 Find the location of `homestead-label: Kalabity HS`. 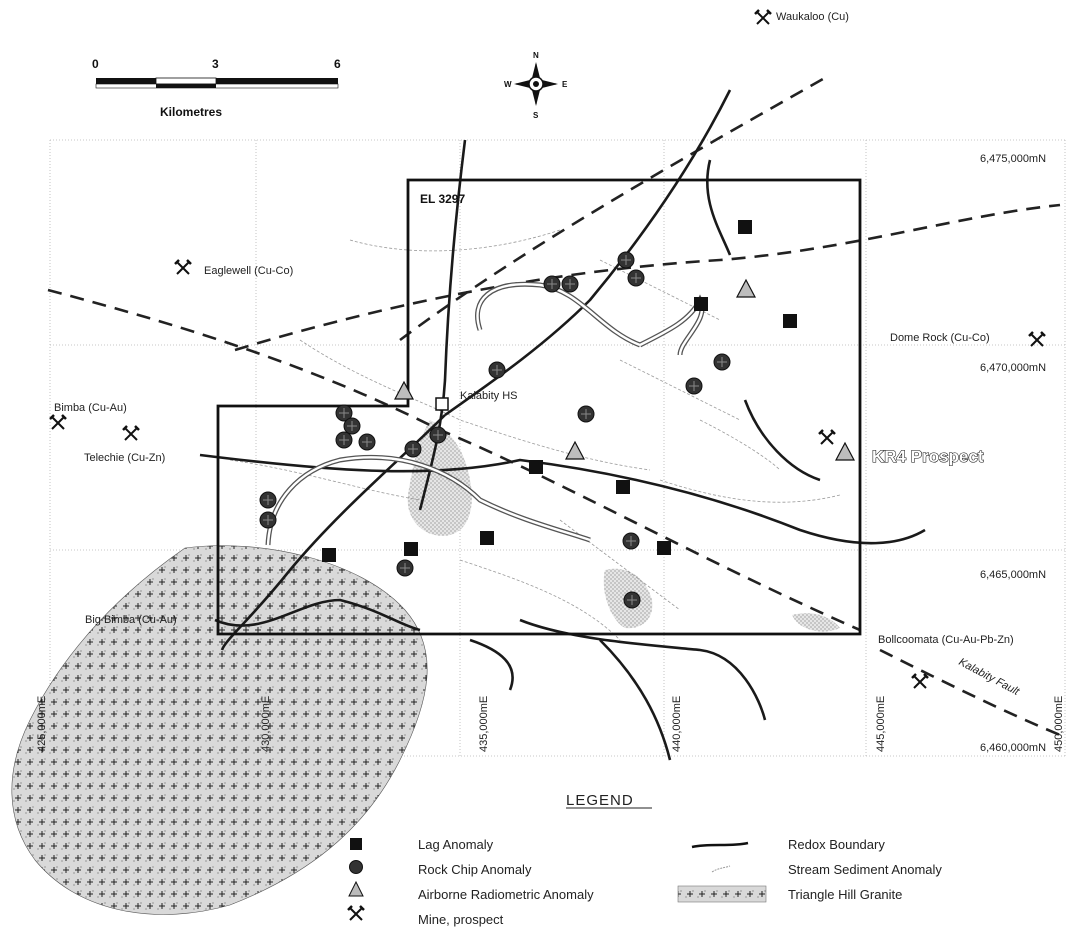

homestead-label: Kalabity HS is located at coordinates (488, 396).